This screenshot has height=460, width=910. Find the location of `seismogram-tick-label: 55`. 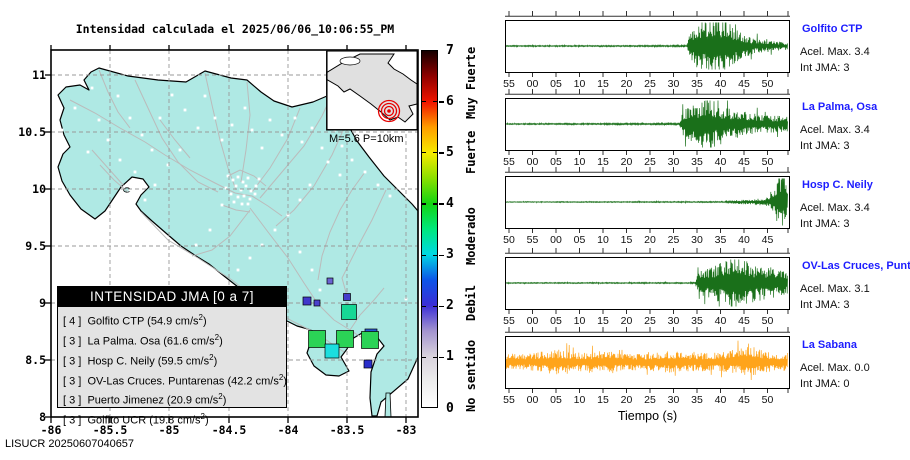

seismogram-tick-label: 55 is located at coordinates (509, 400).